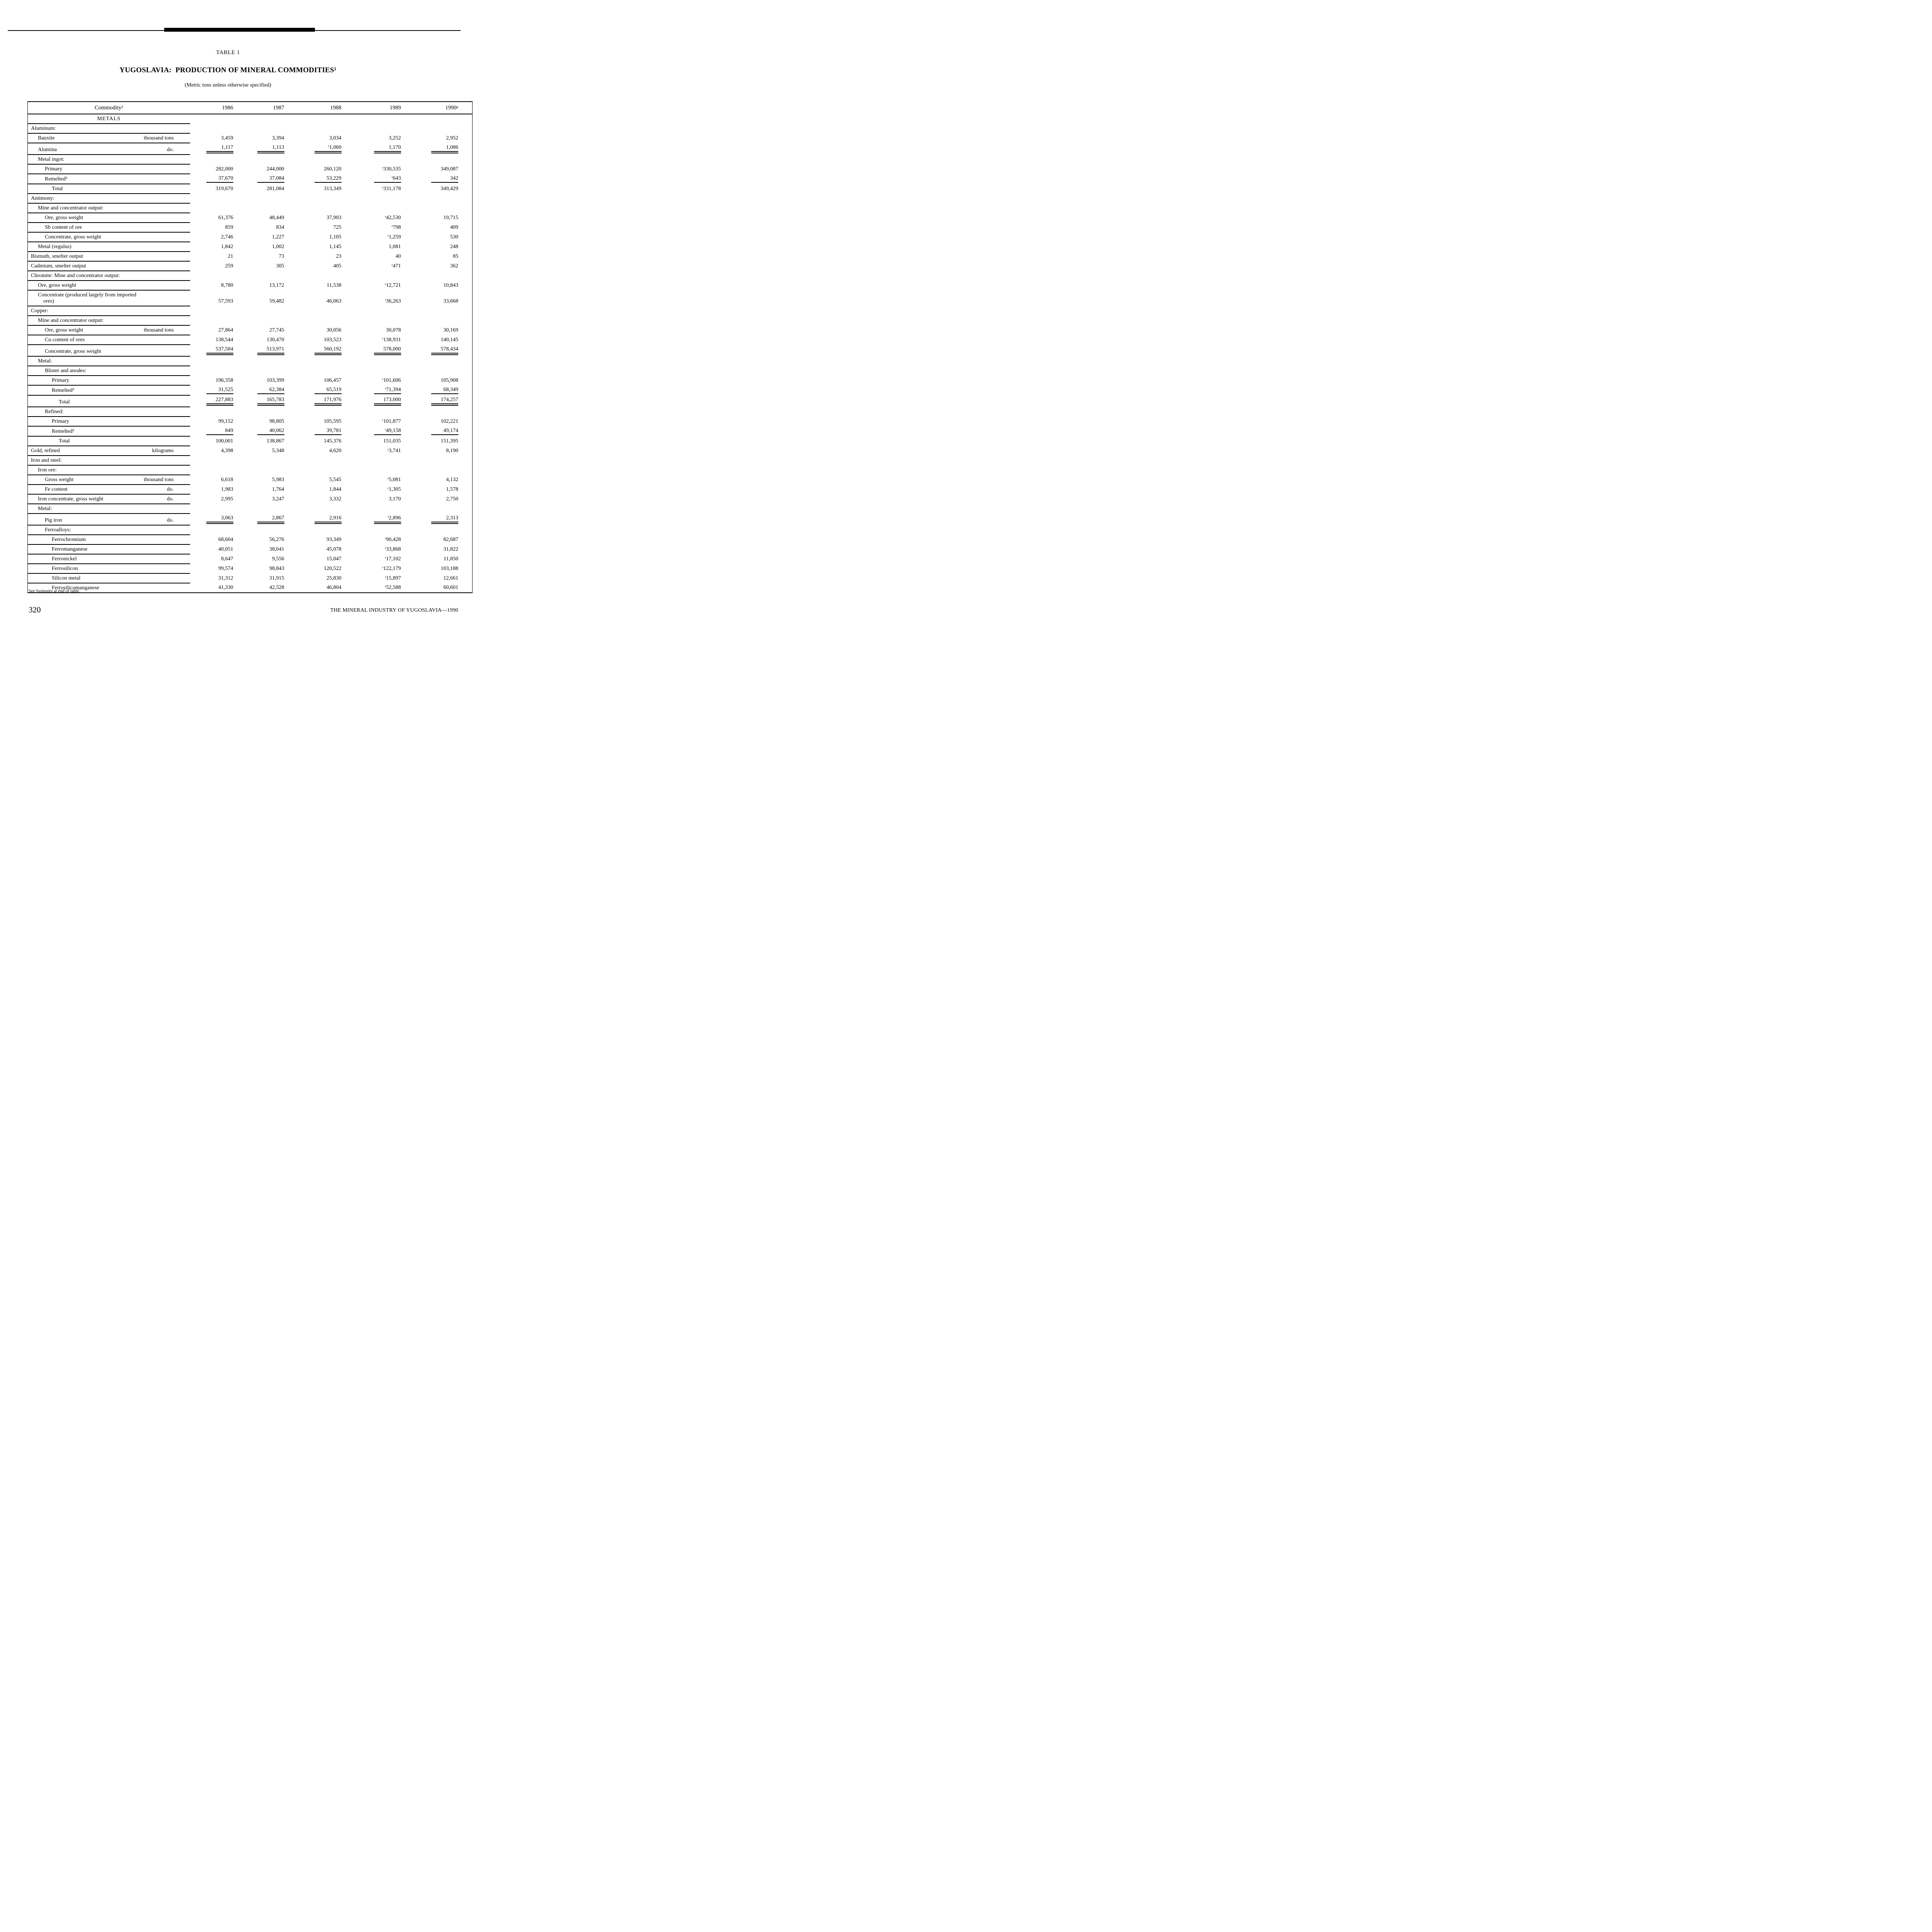 This screenshot has height=1932, width=1932. What do you see at coordinates (276, 218) in the screenshot?
I see `value-1987: 48,449` at bounding box center [276, 218].